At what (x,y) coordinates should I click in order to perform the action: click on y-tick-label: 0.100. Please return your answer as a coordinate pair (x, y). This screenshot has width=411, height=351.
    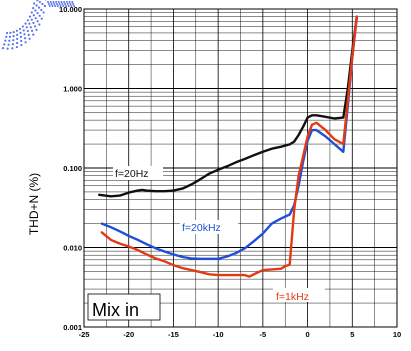
    Looking at the image, I should click on (72, 168).